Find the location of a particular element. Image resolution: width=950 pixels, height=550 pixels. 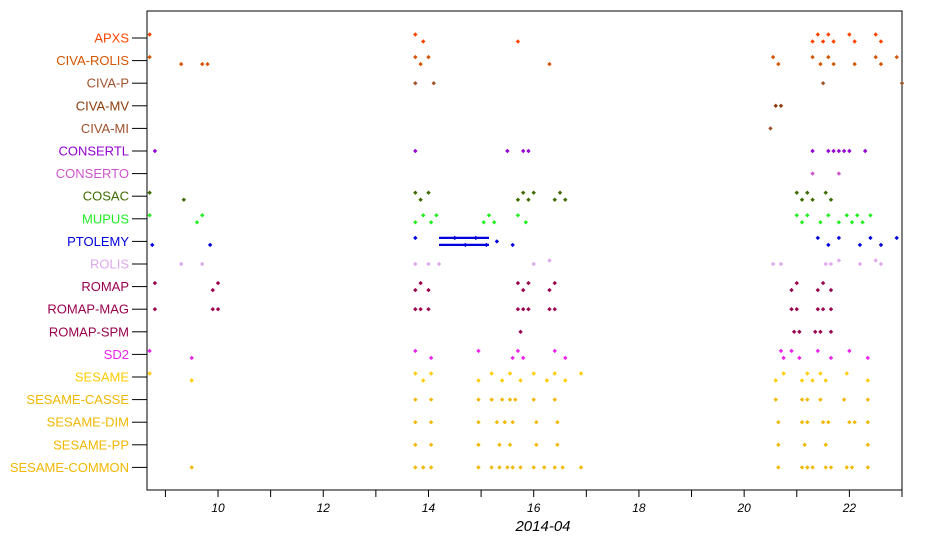

x-axis-labels: 10 12 14 16 18 20 22 is located at coordinates (533, 508).